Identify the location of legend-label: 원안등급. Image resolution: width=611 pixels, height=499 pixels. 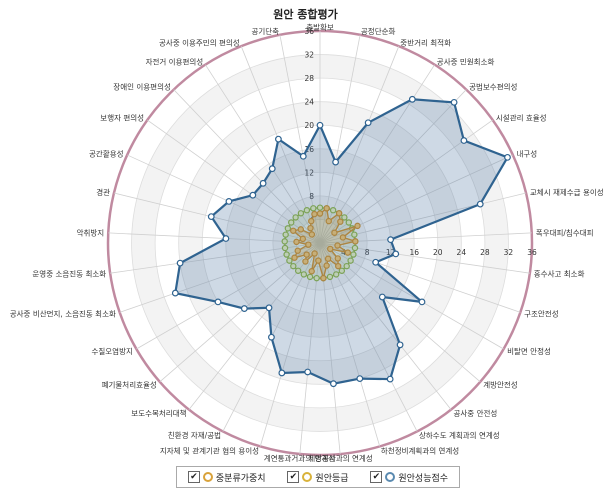
(332, 478).